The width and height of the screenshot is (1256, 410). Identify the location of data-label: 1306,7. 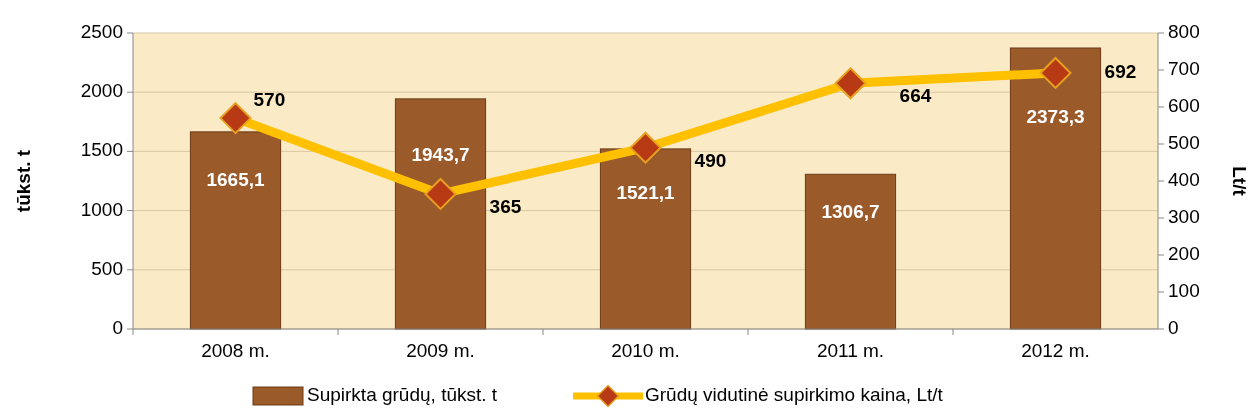
(850, 211).